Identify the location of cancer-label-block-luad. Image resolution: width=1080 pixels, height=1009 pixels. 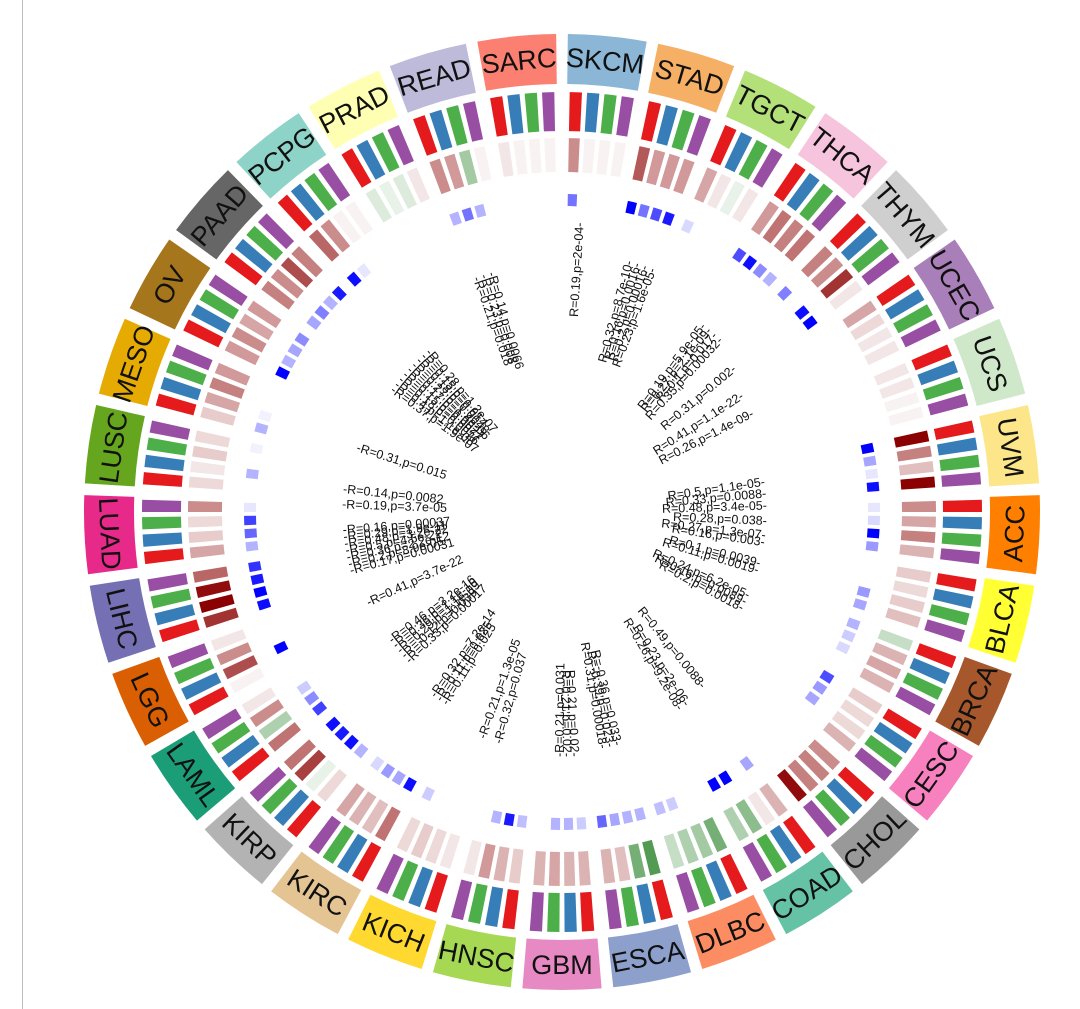
(111, 535).